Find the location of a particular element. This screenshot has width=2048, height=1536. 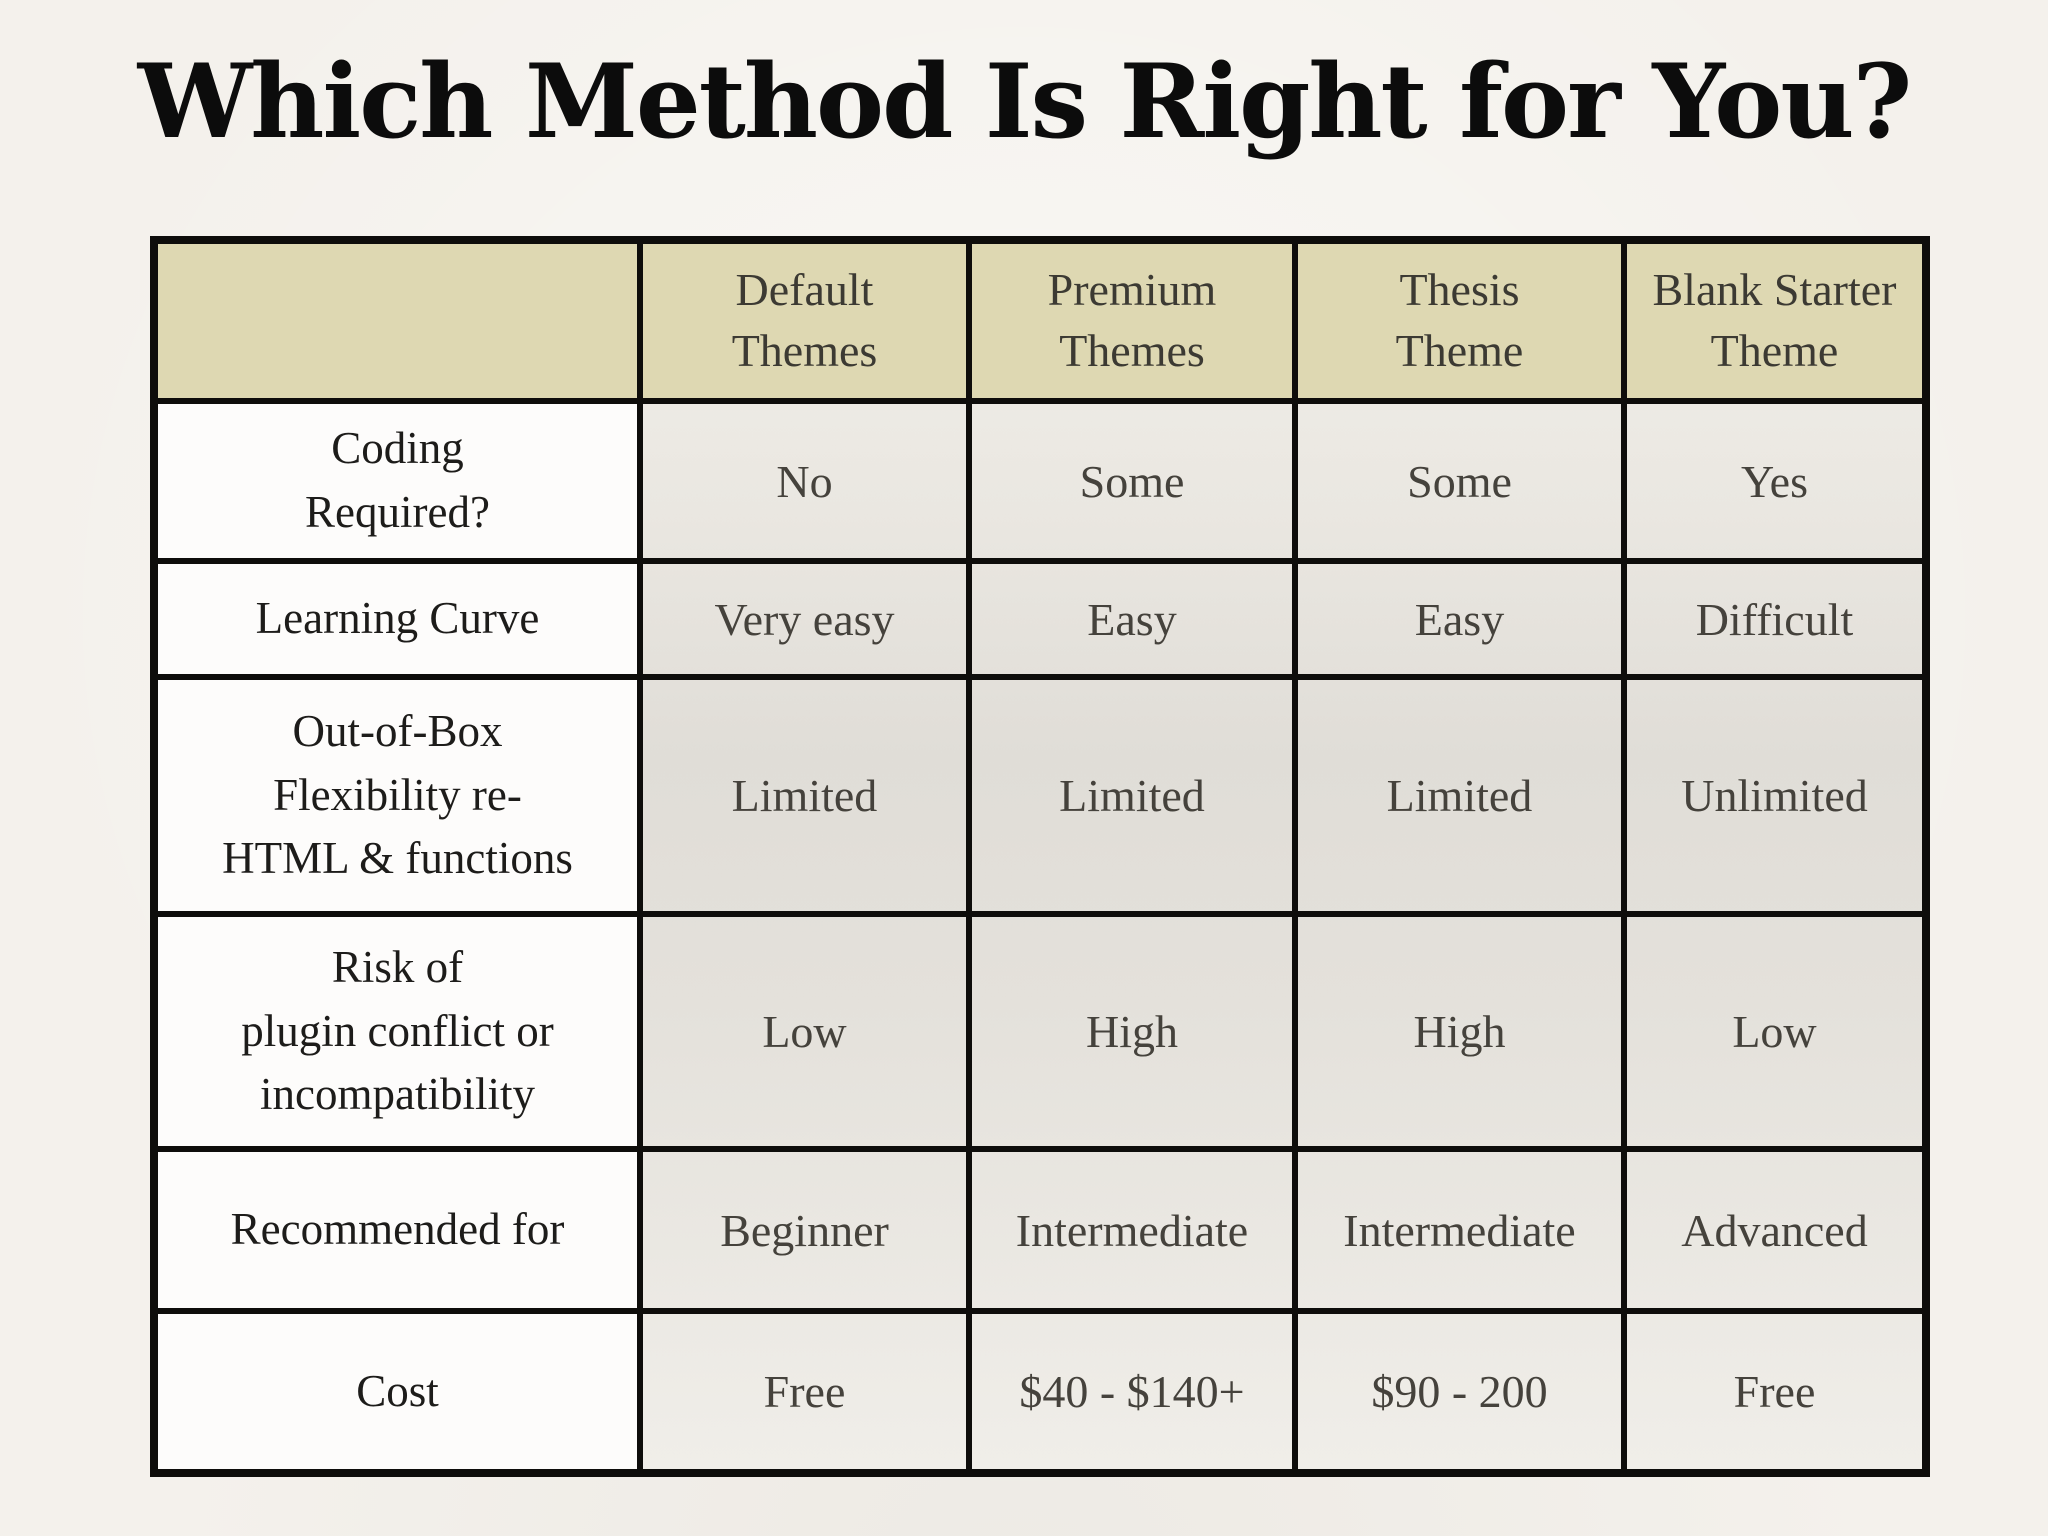

row-label-recommended-for: Recommended for is located at coordinates (397, 1230).